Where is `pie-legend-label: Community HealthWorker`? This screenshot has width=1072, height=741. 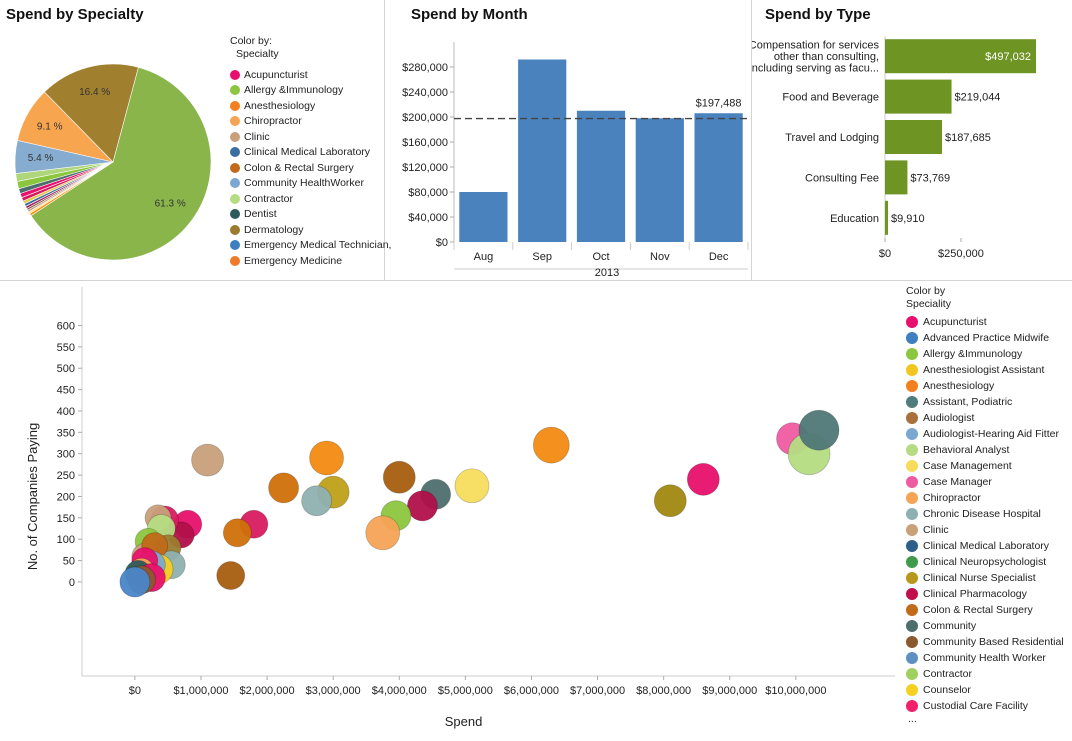
pie-legend-label: Community HealthWorker is located at coordinates (304, 183).